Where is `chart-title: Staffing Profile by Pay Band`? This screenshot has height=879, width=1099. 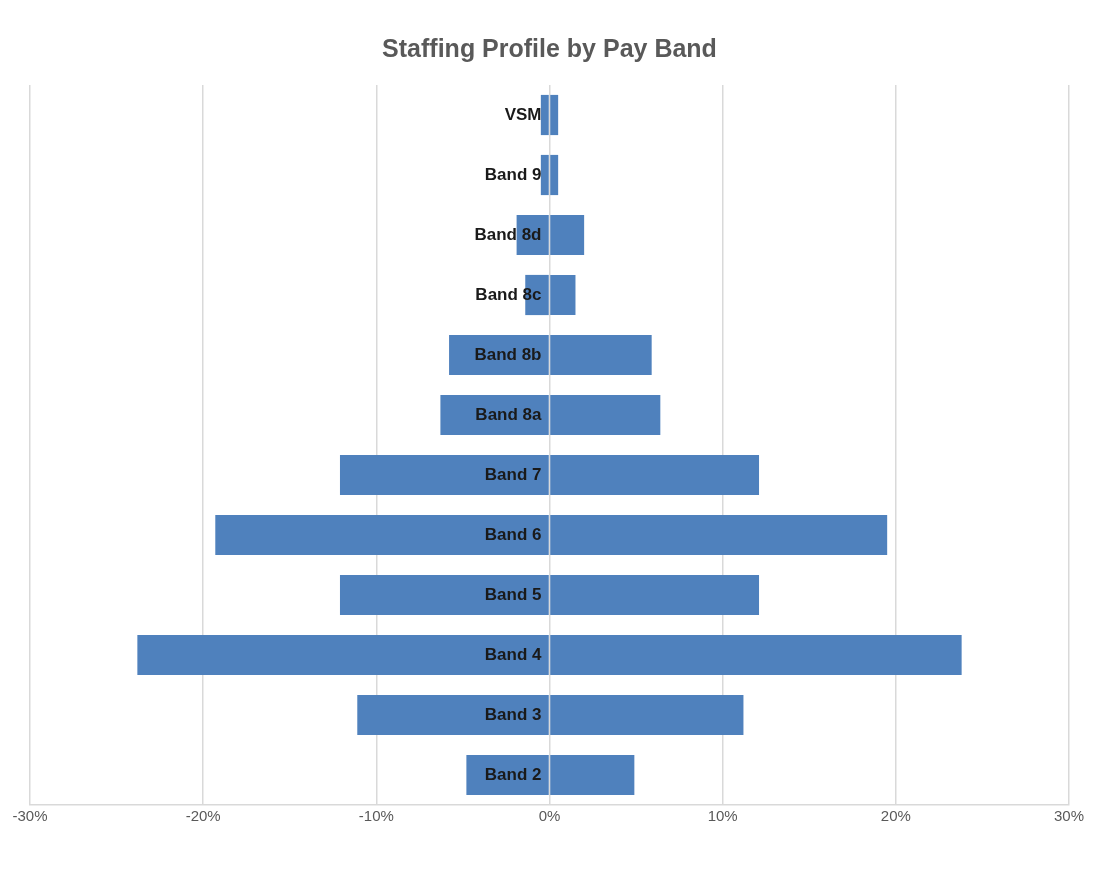
chart-title: Staffing Profile by Pay Band is located at coordinates (549, 47).